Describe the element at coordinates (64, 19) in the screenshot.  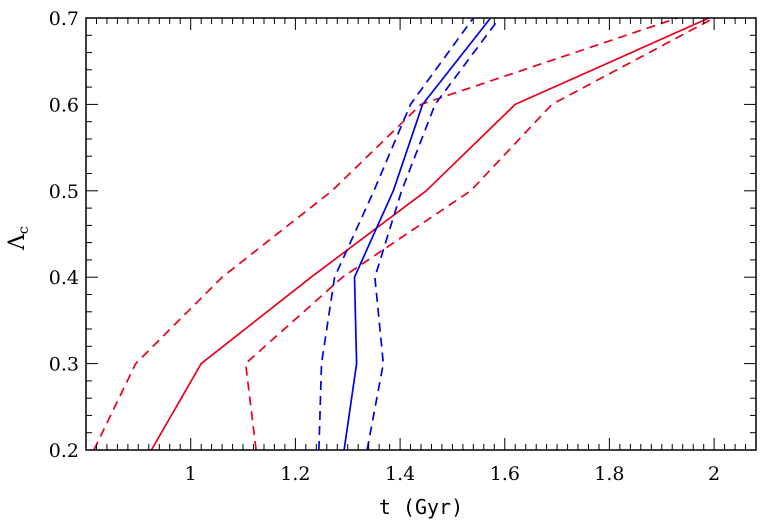
I see `y-tick-label: 0.7` at that location.